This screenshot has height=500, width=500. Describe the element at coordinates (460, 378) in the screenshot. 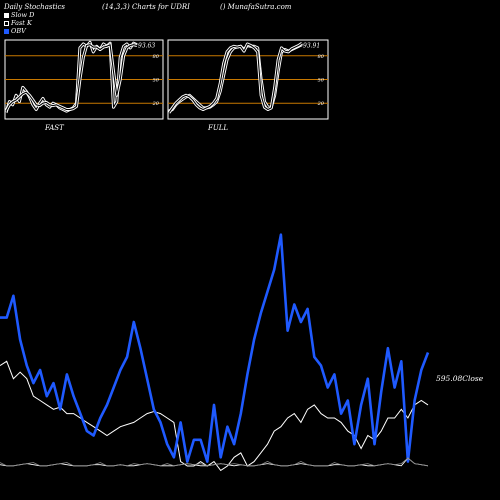

I see `close-annotation: 595.08Close` at that location.